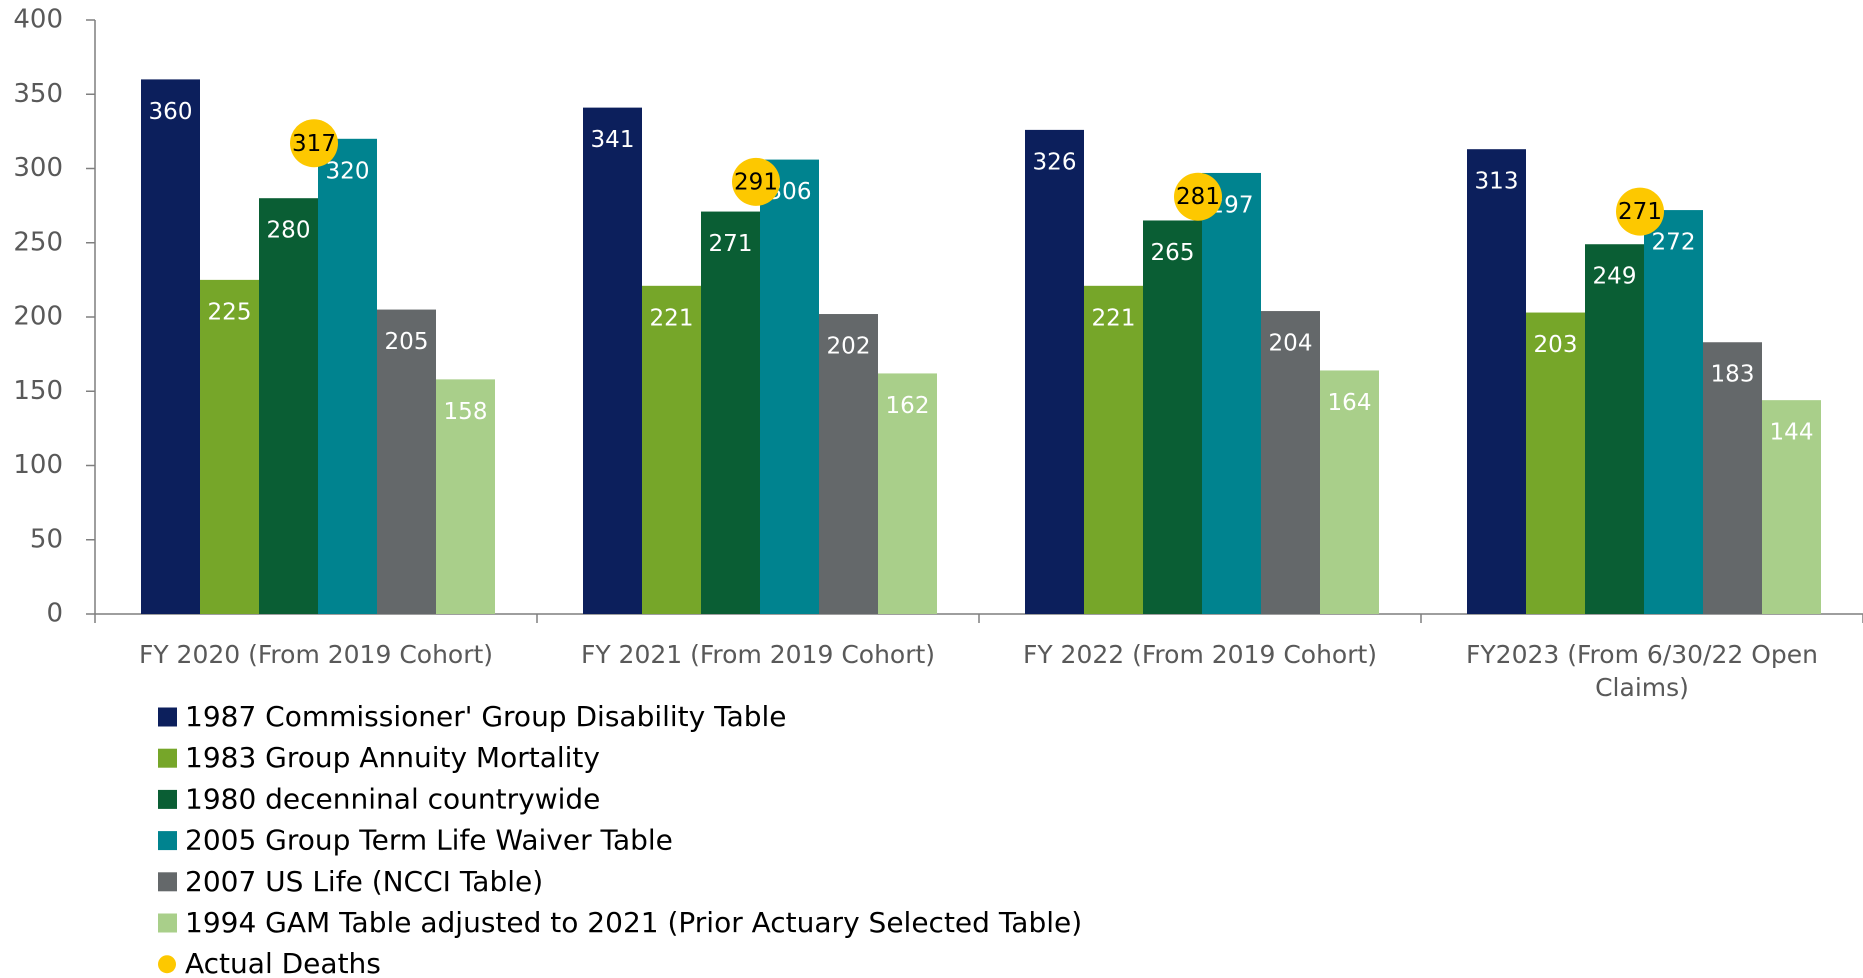 This screenshot has width=1863, height=978. What do you see at coordinates (613, 140) in the screenshot?
I see `value-label: 341` at bounding box center [613, 140].